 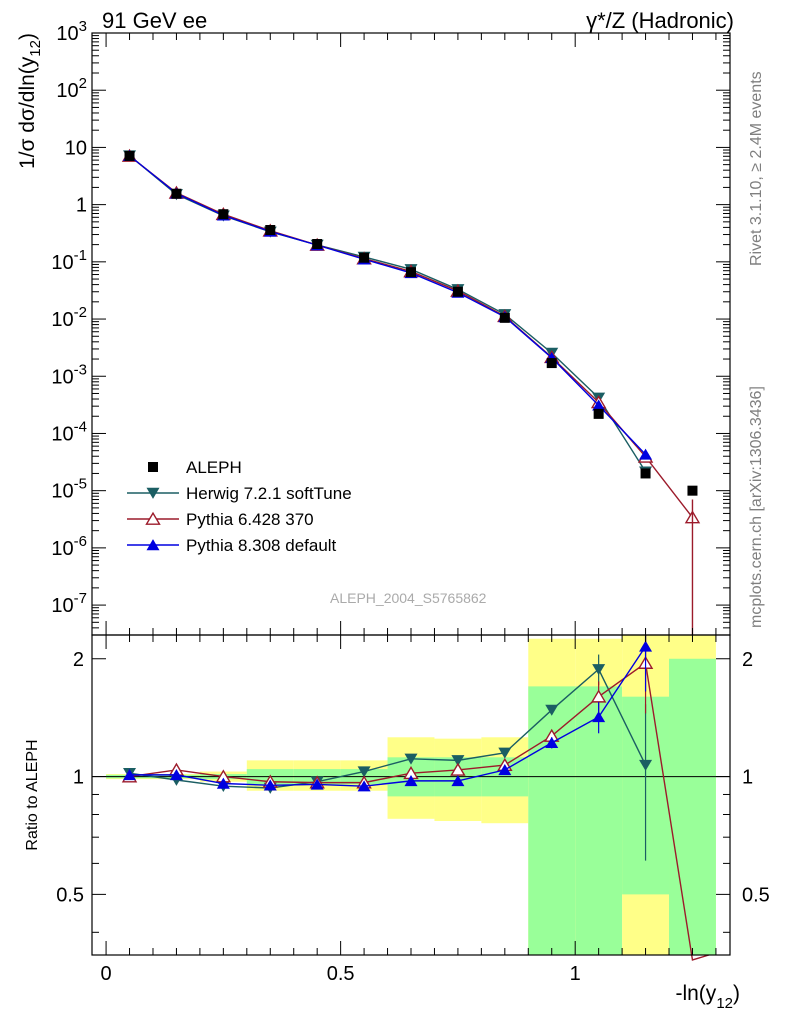 What do you see at coordinates (756, 507) in the screenshot?
I see `mcplots-label: mcplots.cern.ch [arXiv:1306.3436]` at bounding box center [756, 507].